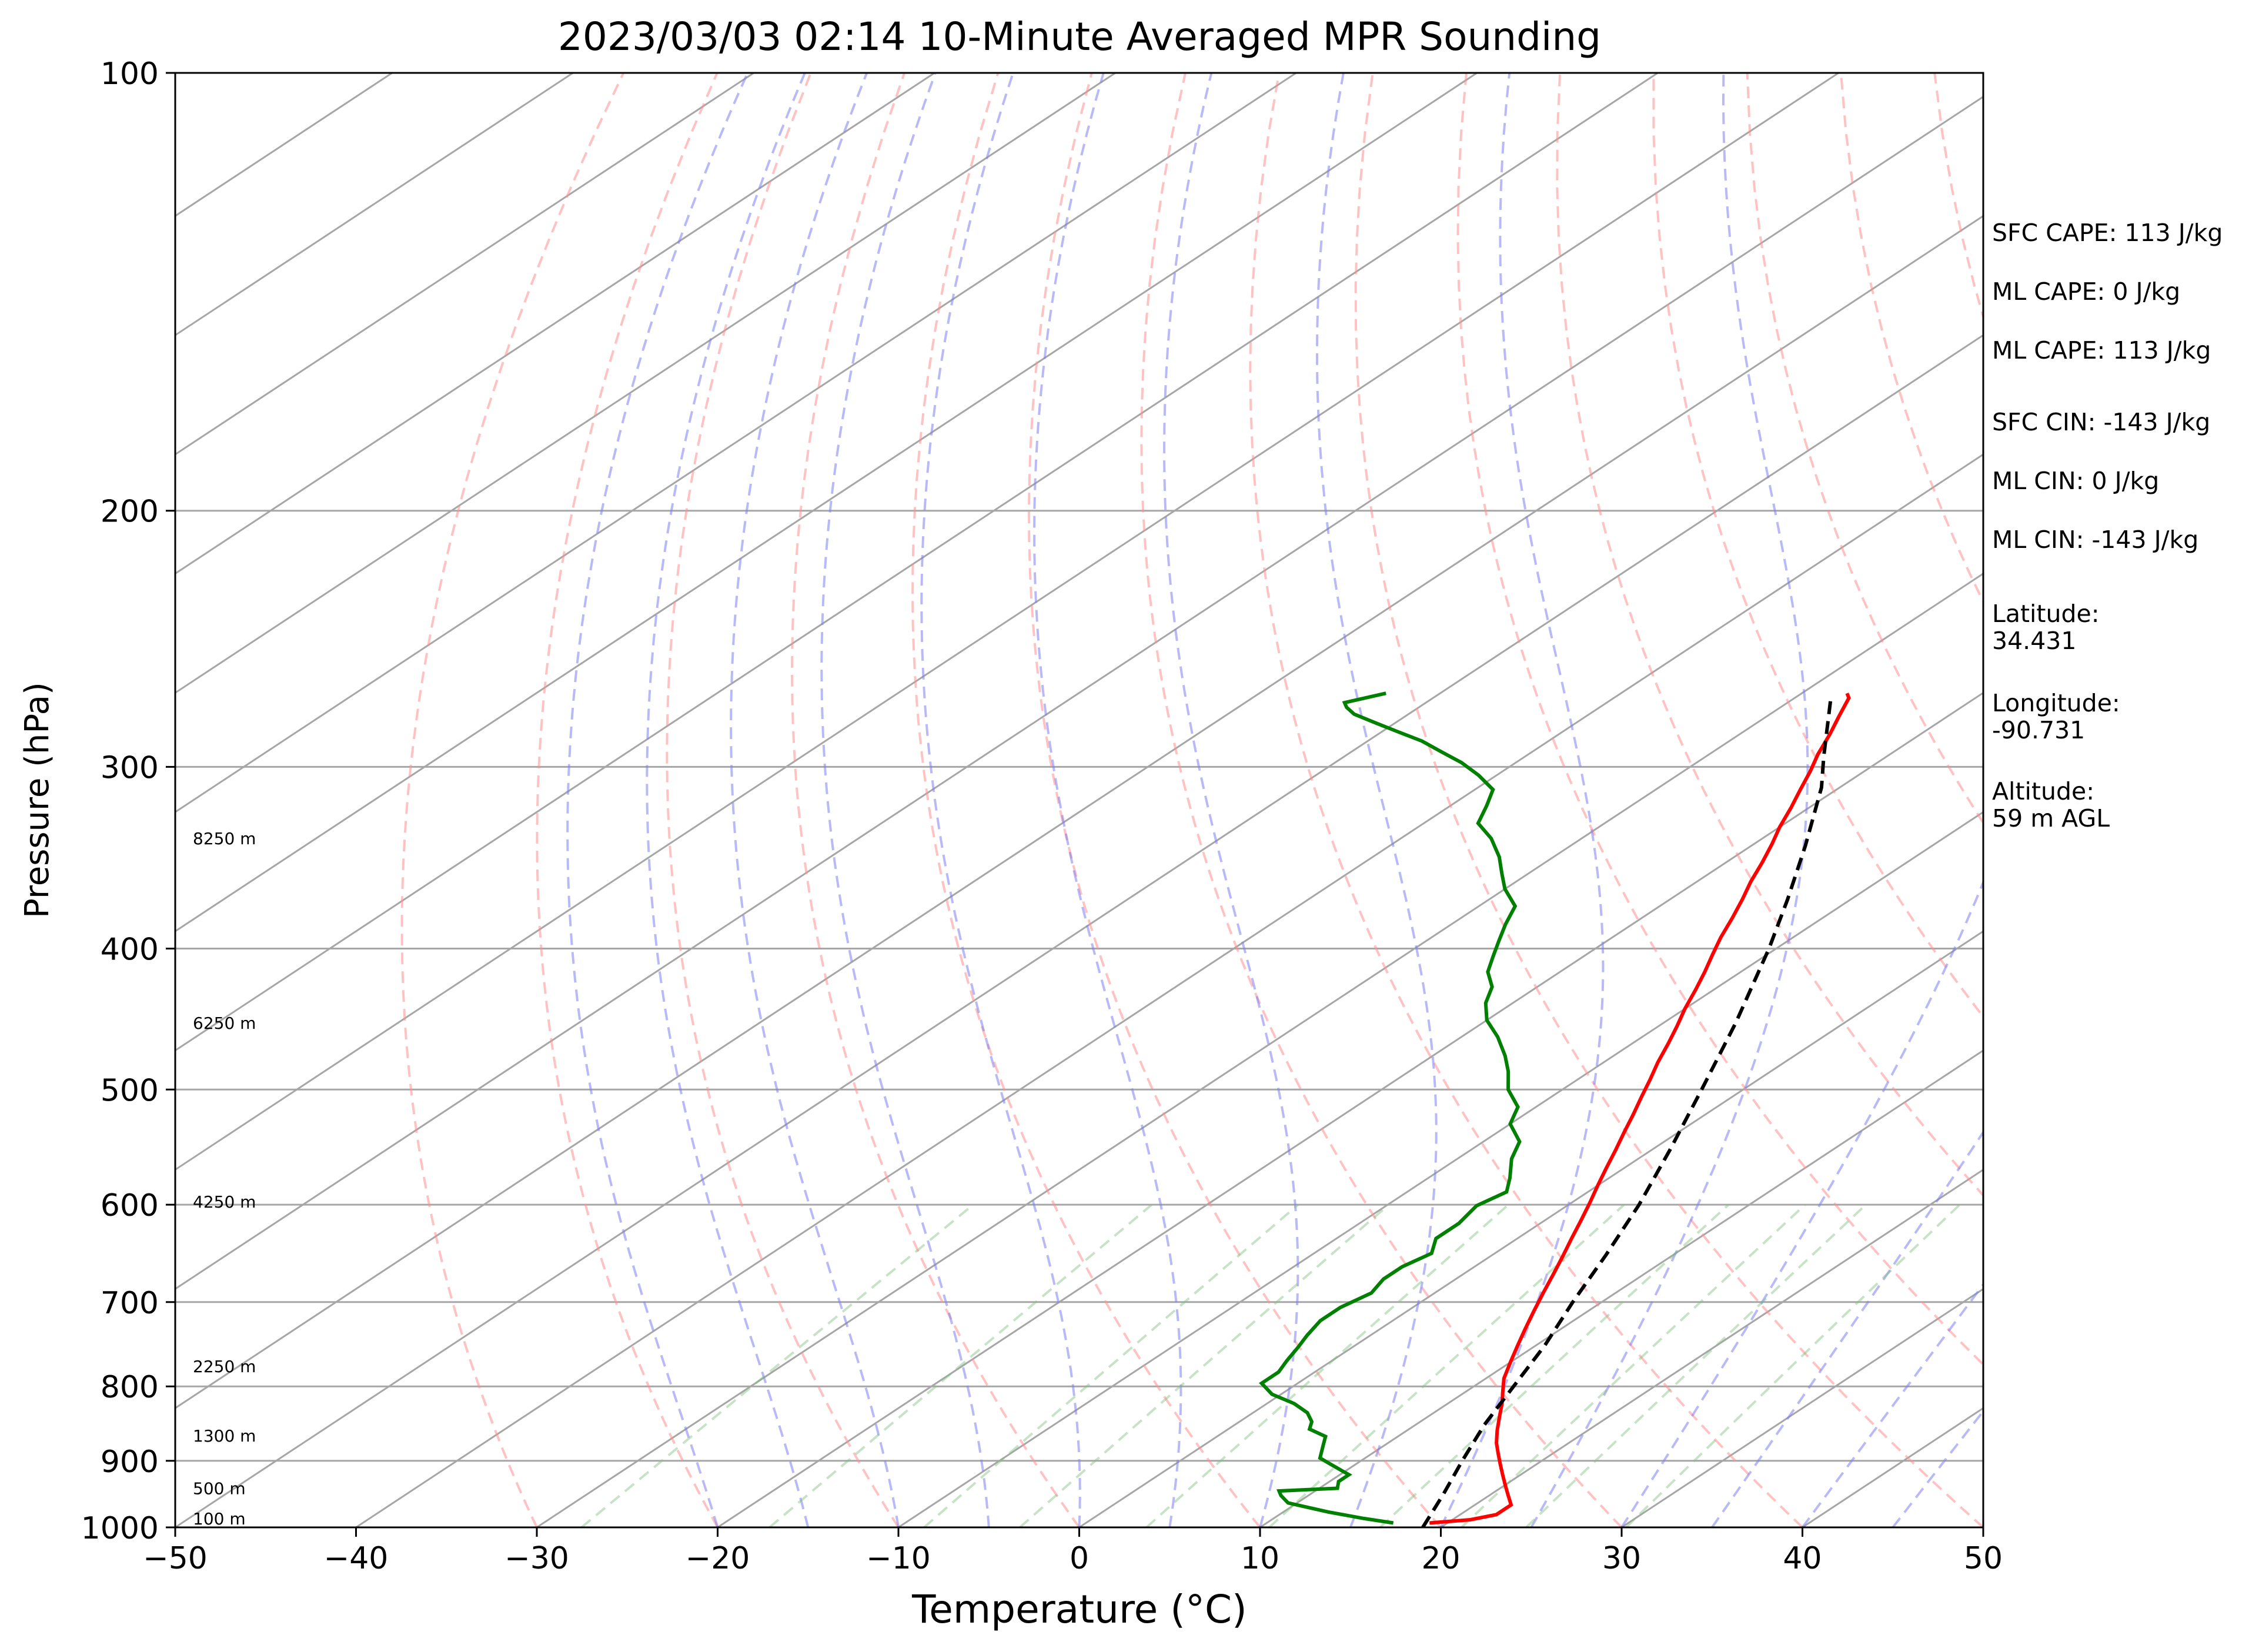 The image size is (2259, 1652). I want to click on dry-adiabat--10, so click(783, 800).